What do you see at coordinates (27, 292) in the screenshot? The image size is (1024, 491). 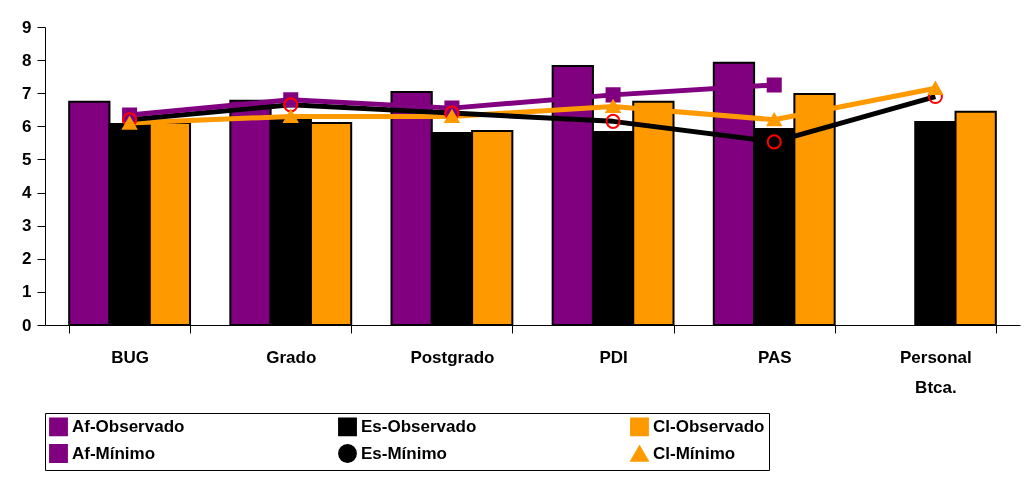 I see `y-tick-label: 1` at bounding box center [27, 292].